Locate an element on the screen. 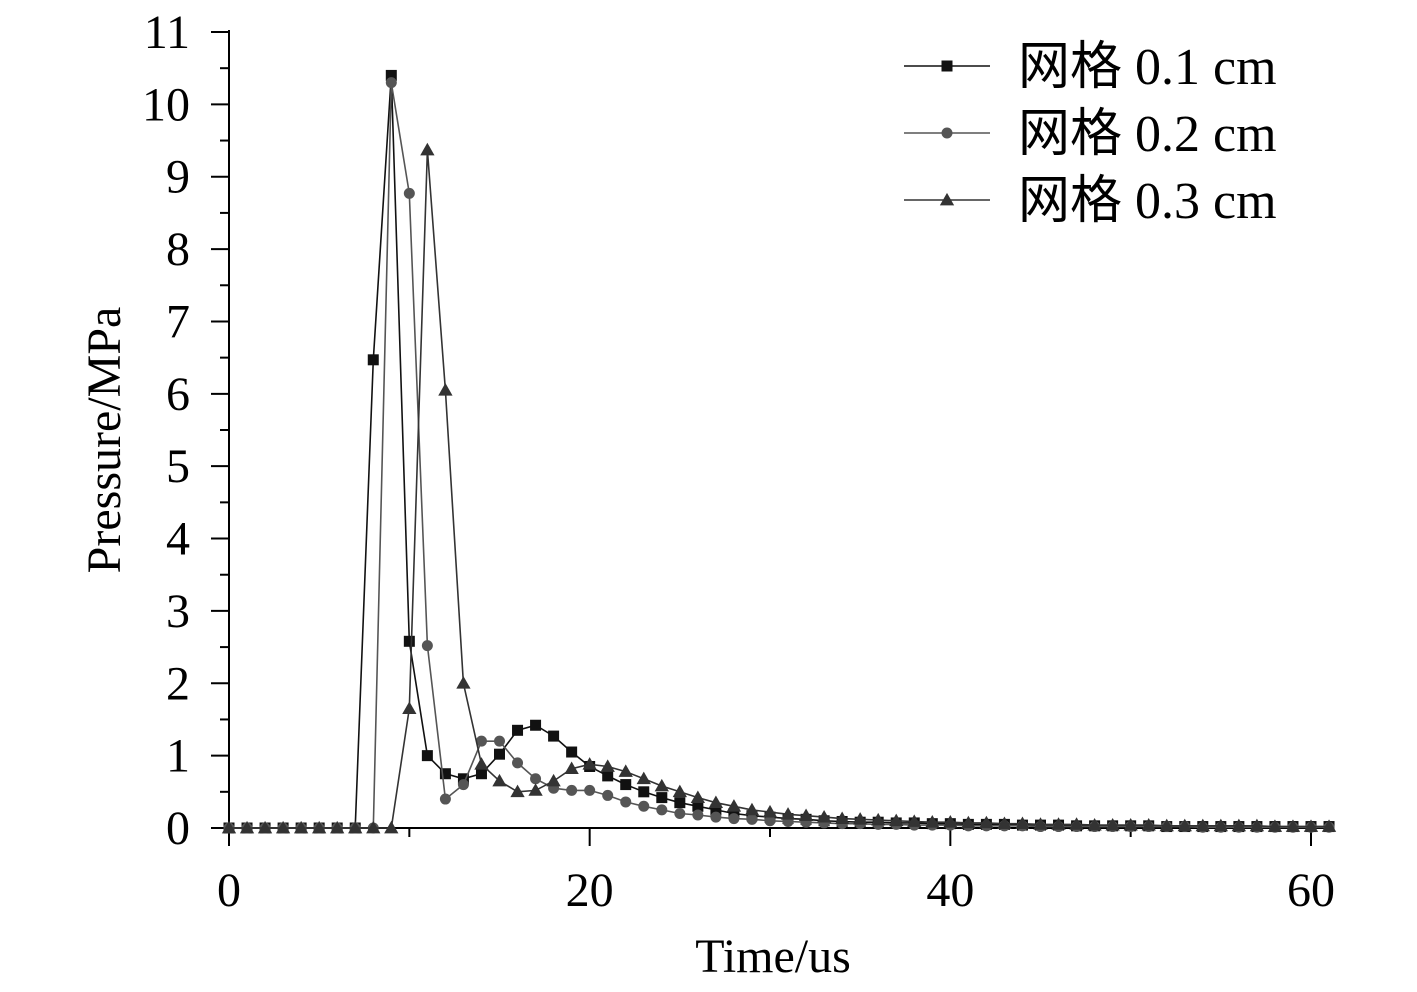 This screenshot has width=1417, height=992. legend-label: 网格 0.2 cm is located at coordinates (1147, 134).